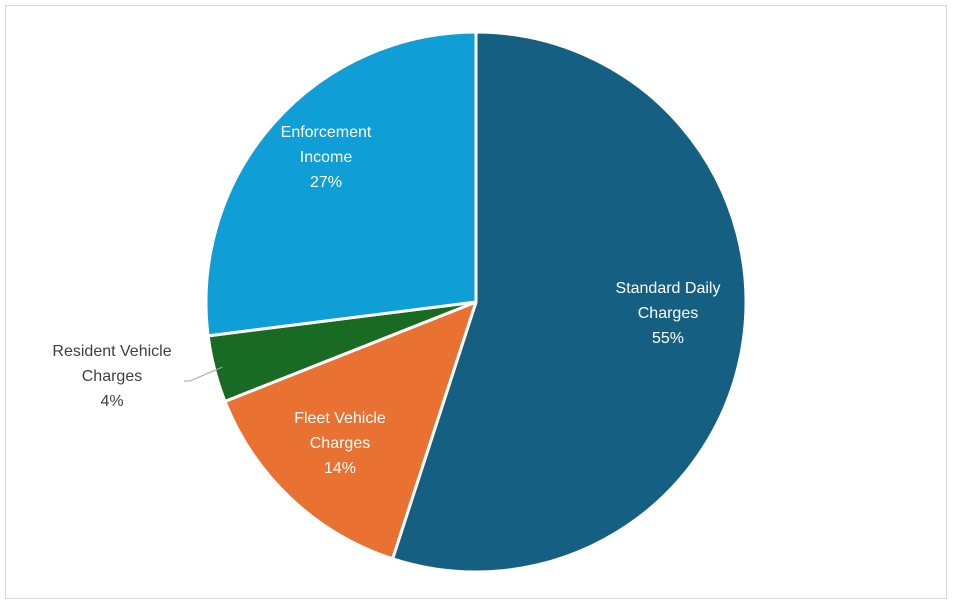  What do you see at coordinates (203, 374) in the screenshot?
I see `leader-line` at bounding box center [203, 374].